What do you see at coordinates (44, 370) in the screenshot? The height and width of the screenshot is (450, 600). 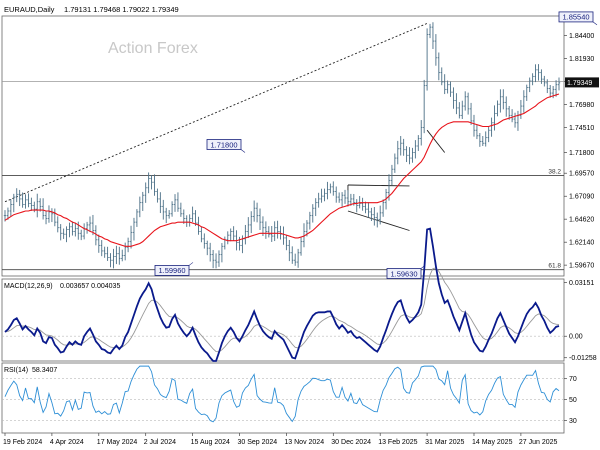 I see `rsi-values: 58.3407` at bounding box center [44, 370].